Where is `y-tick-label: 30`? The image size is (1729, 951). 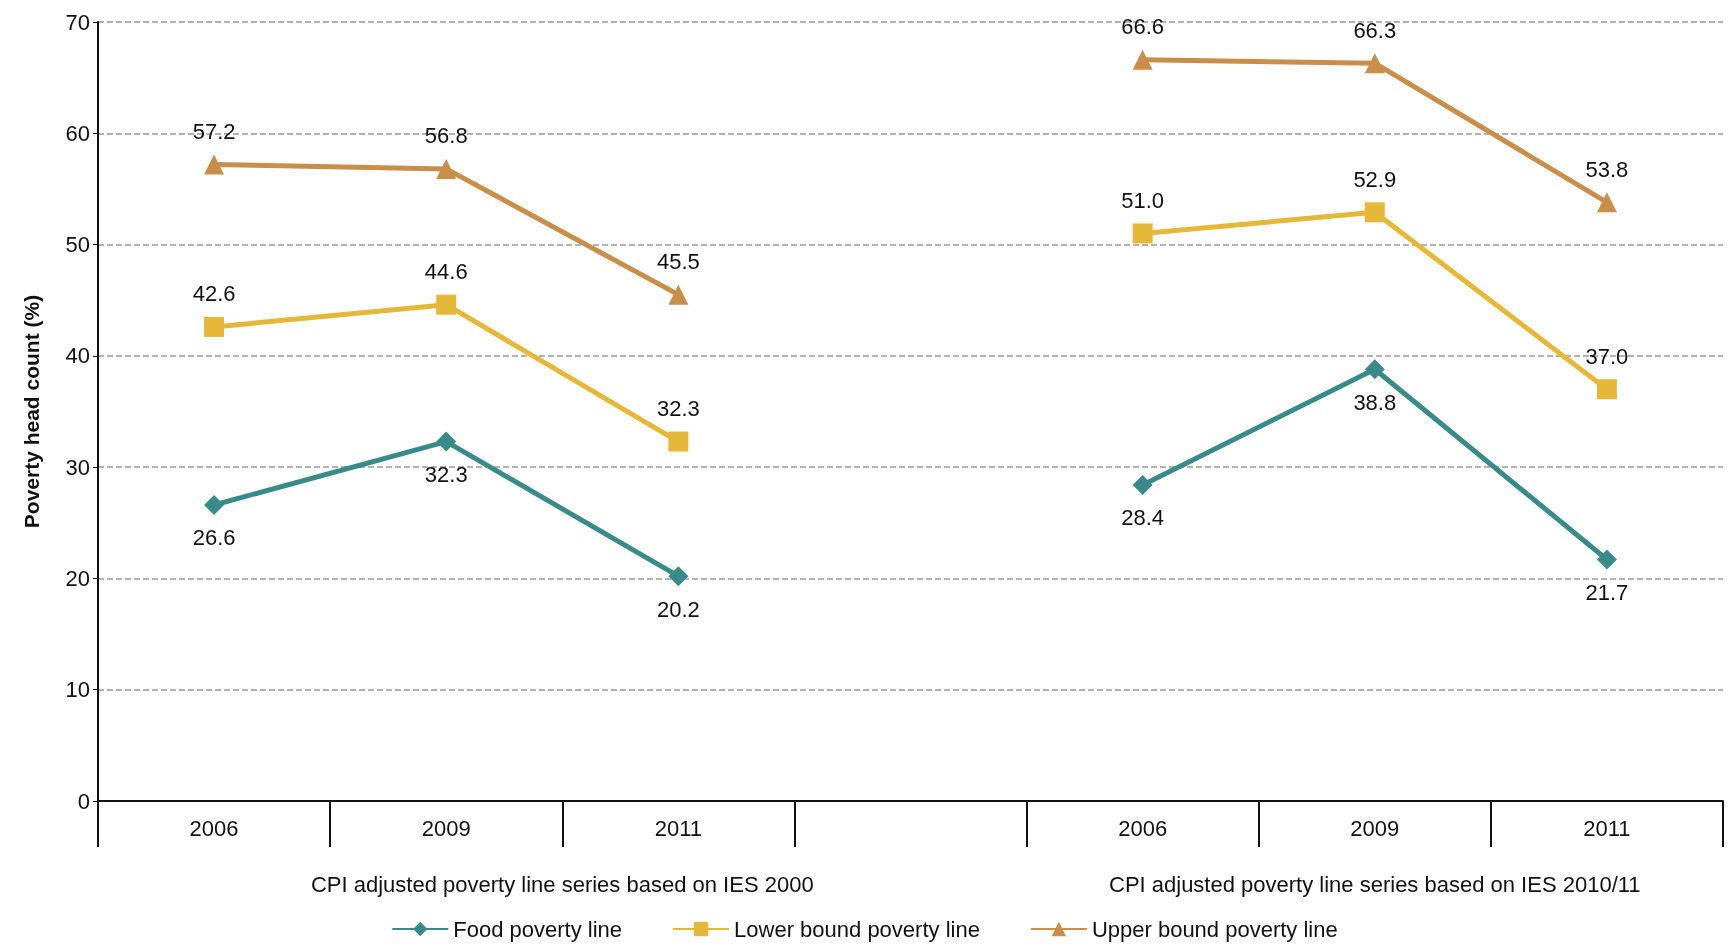 y-tick-label: 30 is located at coordinates (77, 467).